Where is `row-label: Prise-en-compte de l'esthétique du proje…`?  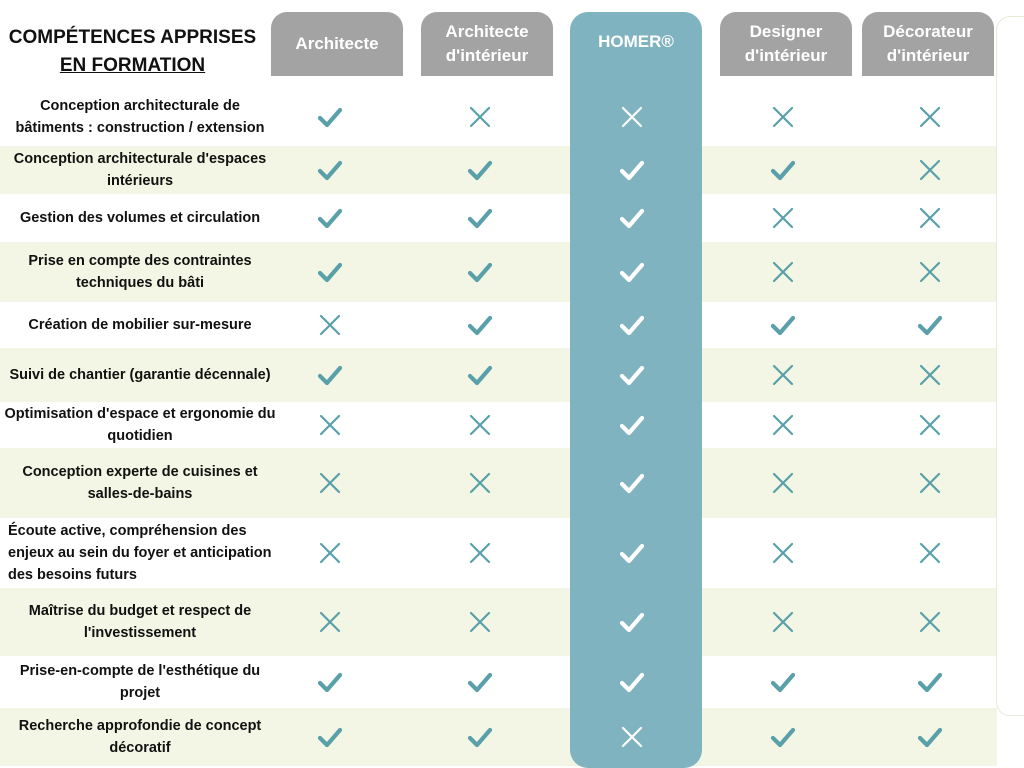 row-label: Prise-en-compte de l'esthétique du proje… is located at coordinates (140, 682).